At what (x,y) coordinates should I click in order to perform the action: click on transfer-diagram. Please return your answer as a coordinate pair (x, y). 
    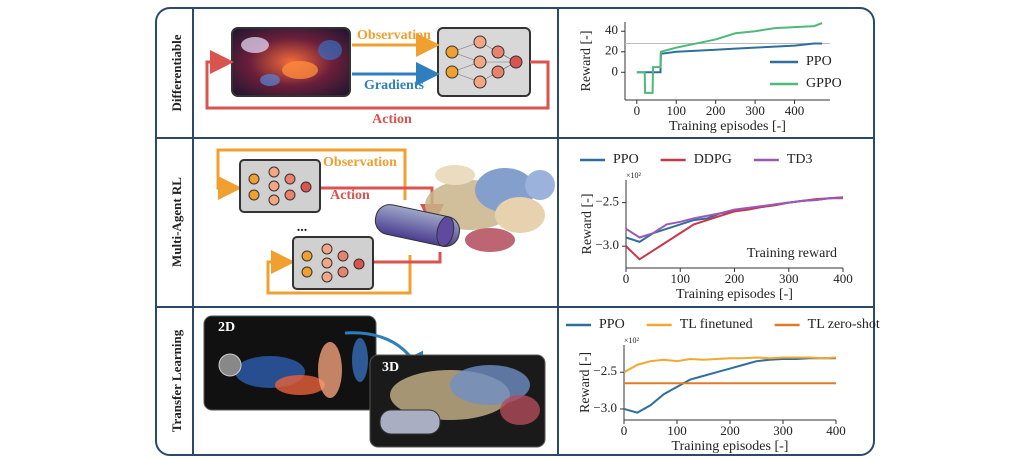
    Looking at the image, I should click on (374, 381).